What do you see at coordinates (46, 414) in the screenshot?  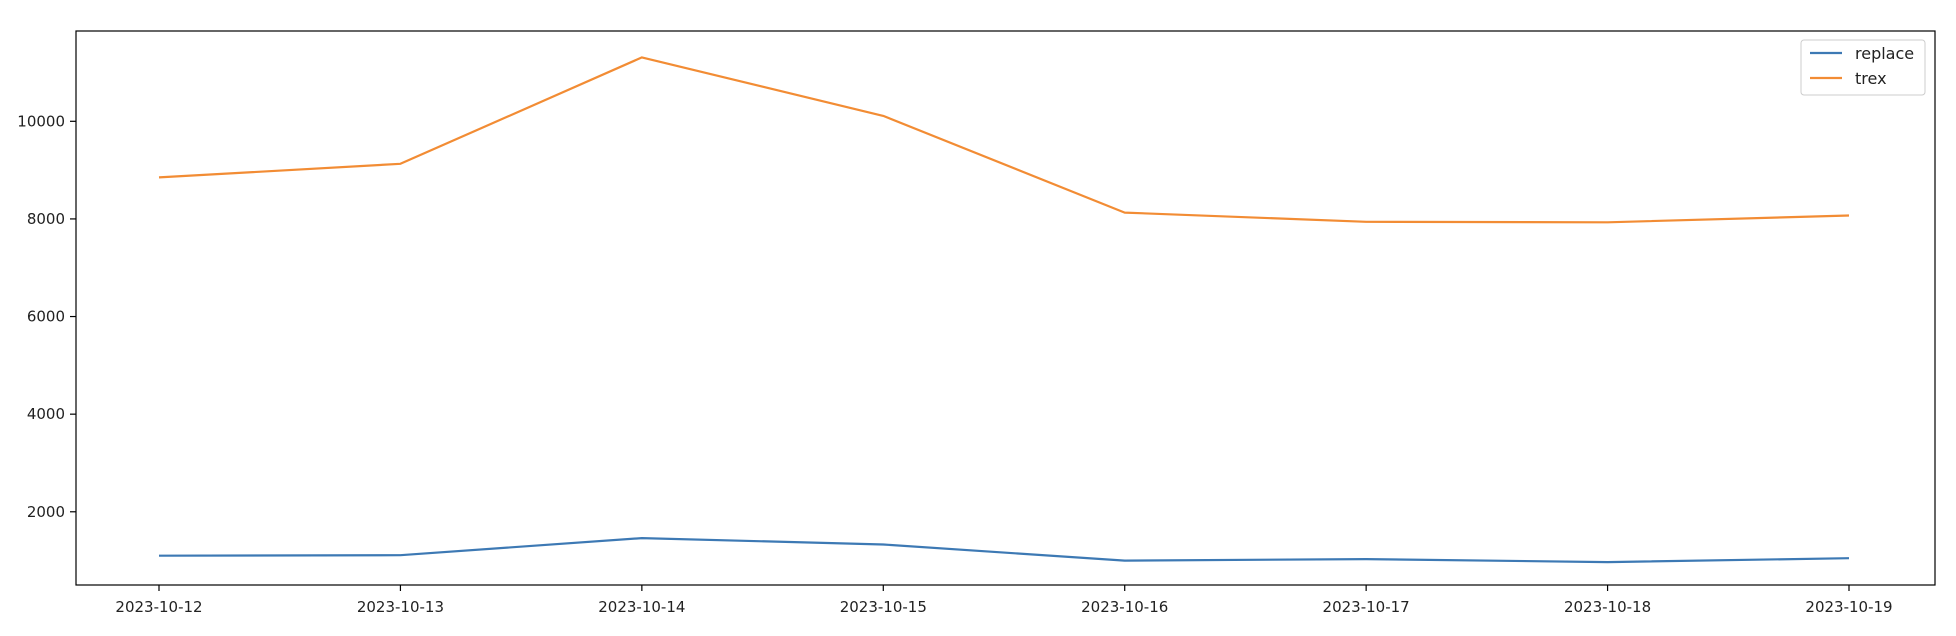 I see `y-tick-label: 4000` at bounding box center [46, 414].